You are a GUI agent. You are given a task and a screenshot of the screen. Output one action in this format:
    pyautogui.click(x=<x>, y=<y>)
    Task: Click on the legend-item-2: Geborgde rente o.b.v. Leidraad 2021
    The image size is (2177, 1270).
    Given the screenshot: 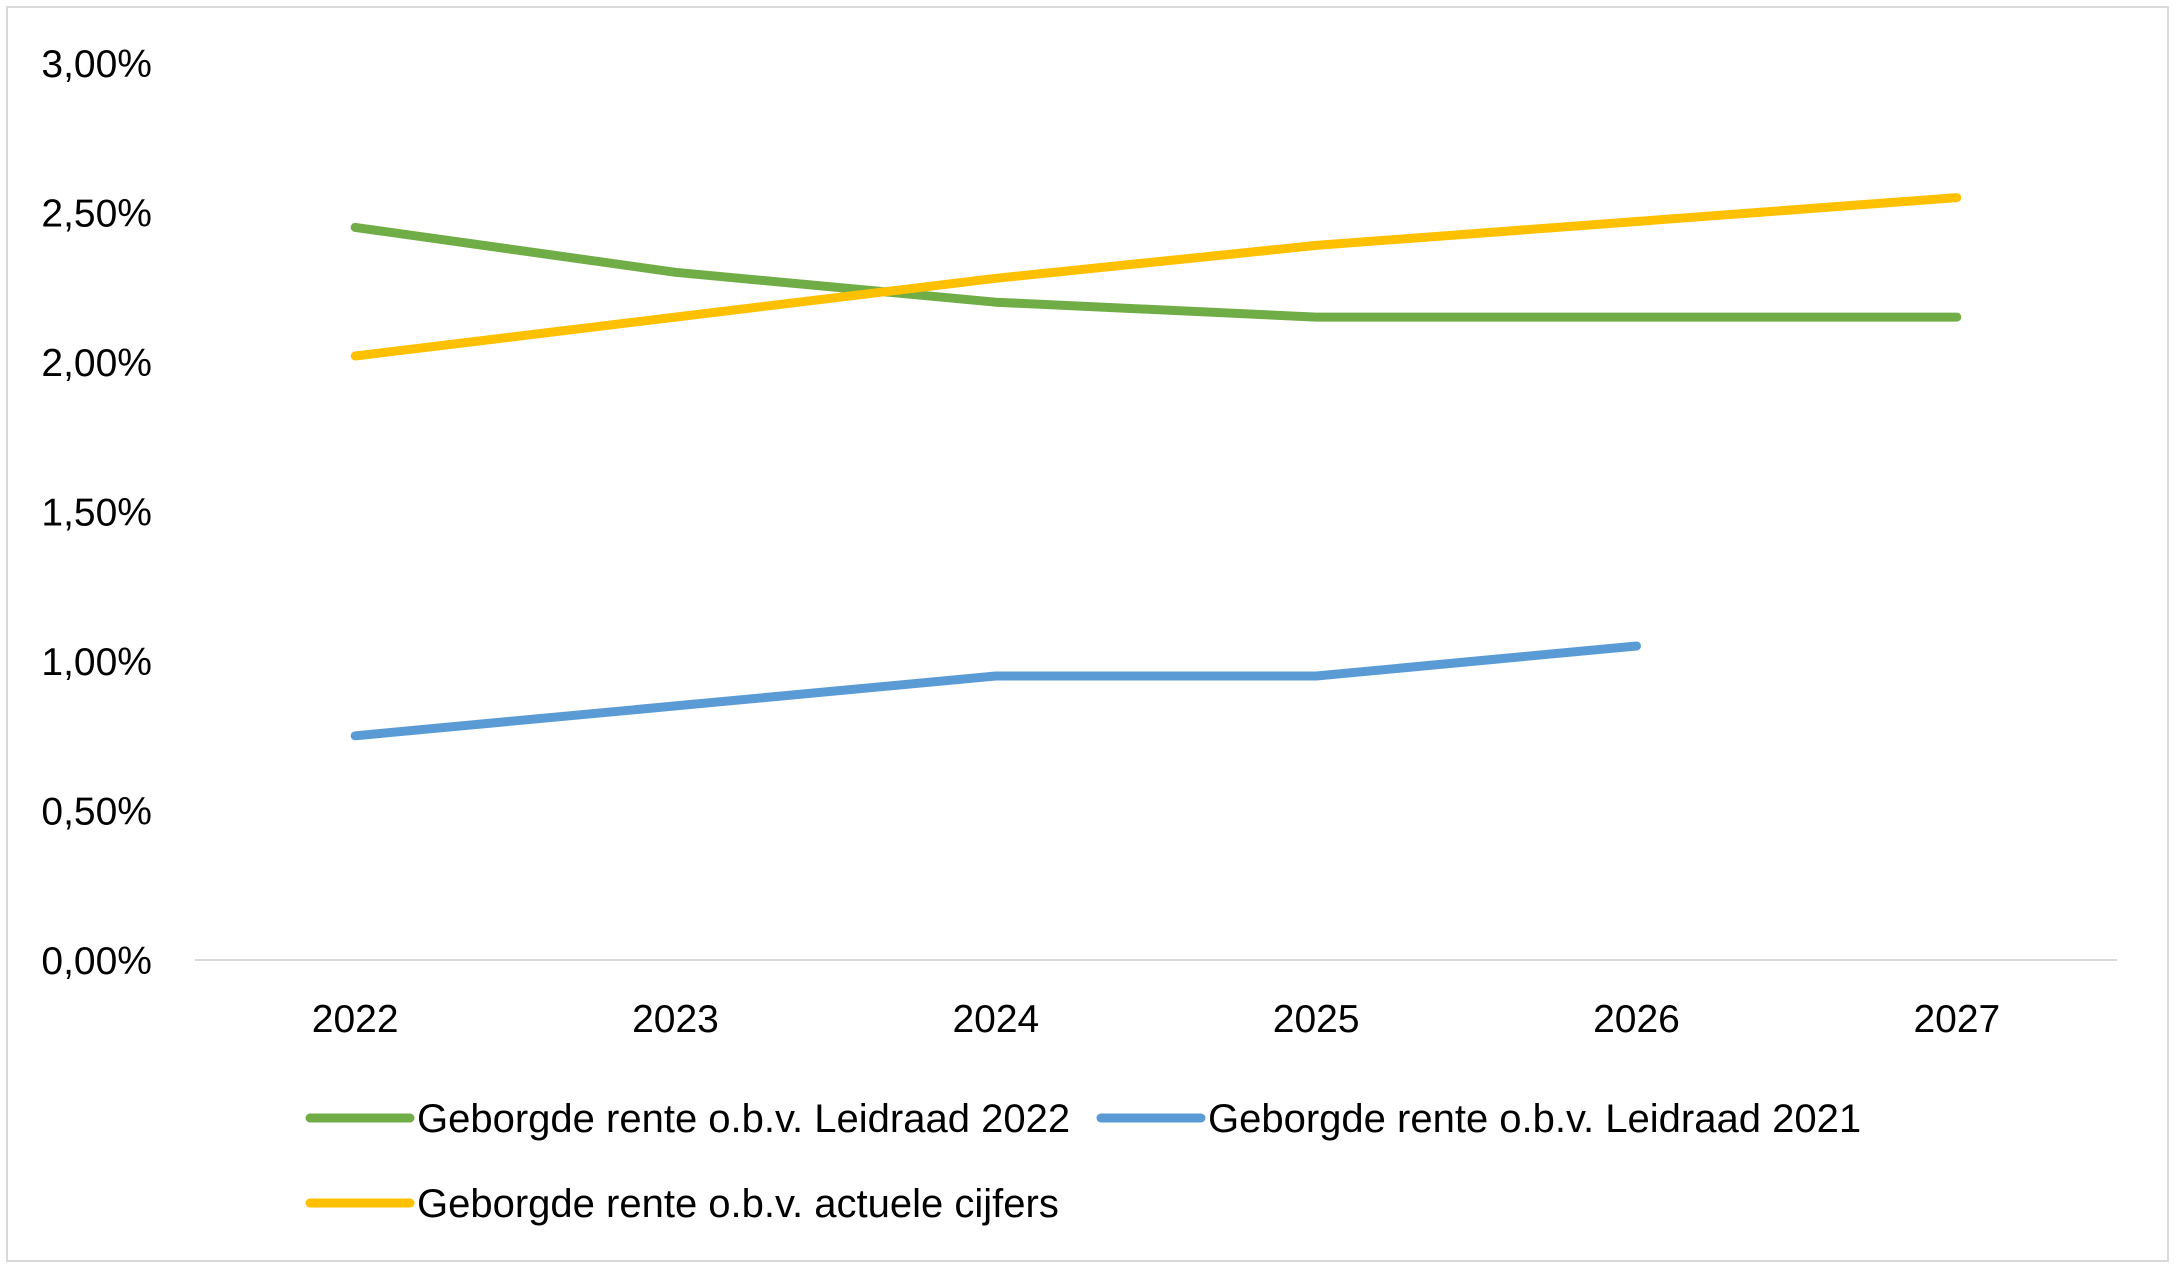 What is the action you would take?
    pyautogui.click(x=1478, y=1119)
    